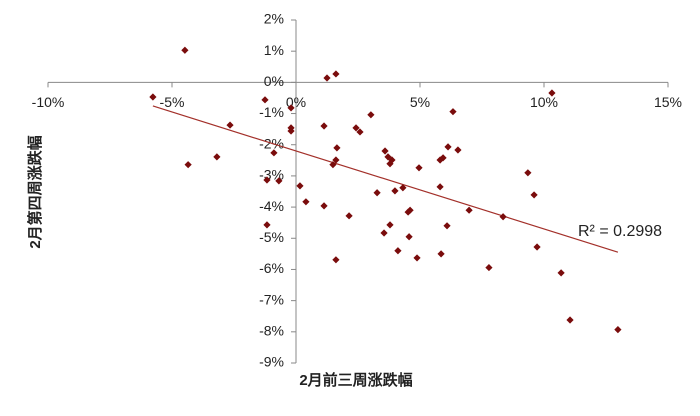 This screenshot has width=700, height=416. Describe the element at coordinates (420, 102) in the screenshot. I see `x-tick-label: 5%` at that location.